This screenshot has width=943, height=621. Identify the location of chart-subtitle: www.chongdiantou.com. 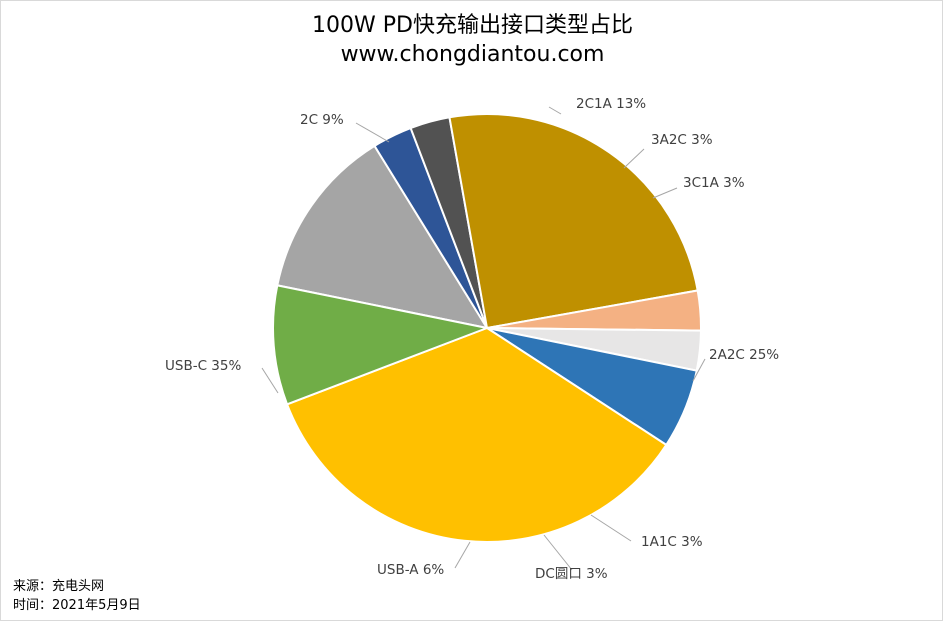
(472, 54).